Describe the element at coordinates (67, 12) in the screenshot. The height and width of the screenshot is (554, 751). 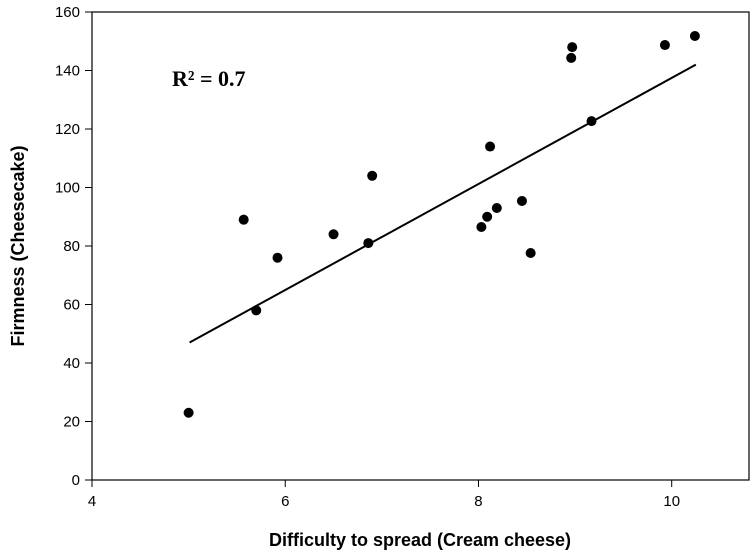
I see `y-tick-label: 160` at that location.